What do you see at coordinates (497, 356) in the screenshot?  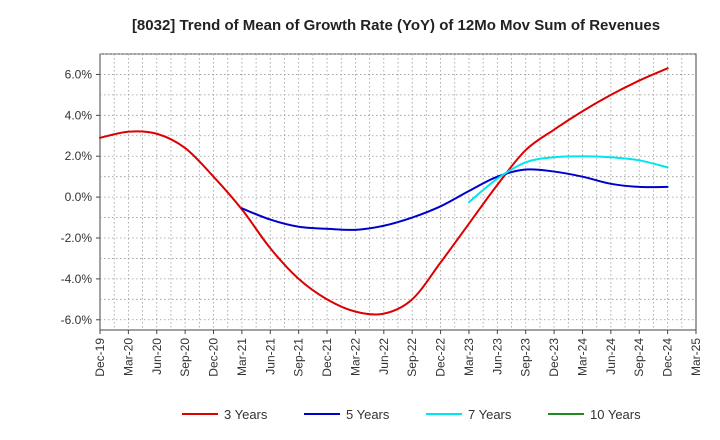 I see `x-tick-label: Jun-23` at bounding box center [497, 356].